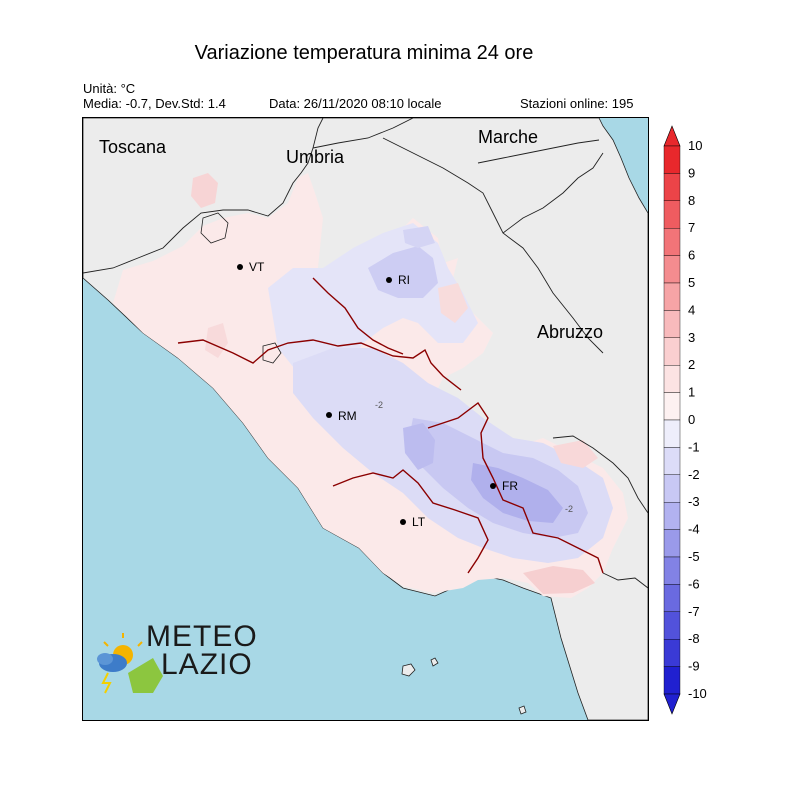 The height and width of the screenshot is (800, 800). I want to click on latina-border, so click(410, 521).